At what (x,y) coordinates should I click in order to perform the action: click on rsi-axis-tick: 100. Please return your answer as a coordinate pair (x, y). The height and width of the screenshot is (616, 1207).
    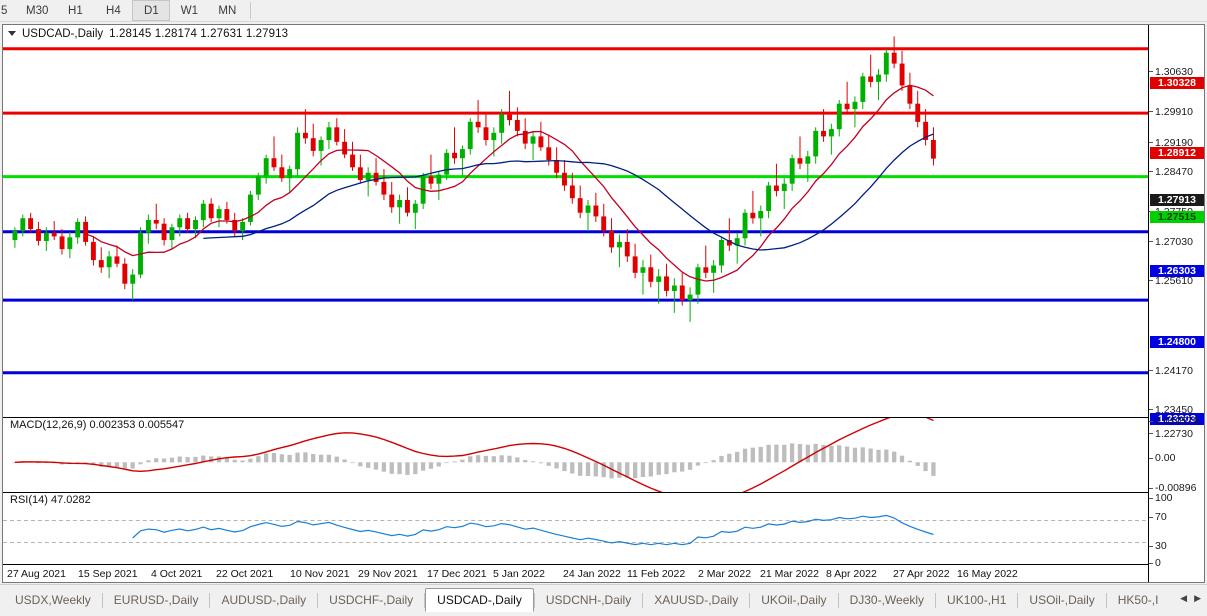
    Looking at the image, I should click on (1177, 498).